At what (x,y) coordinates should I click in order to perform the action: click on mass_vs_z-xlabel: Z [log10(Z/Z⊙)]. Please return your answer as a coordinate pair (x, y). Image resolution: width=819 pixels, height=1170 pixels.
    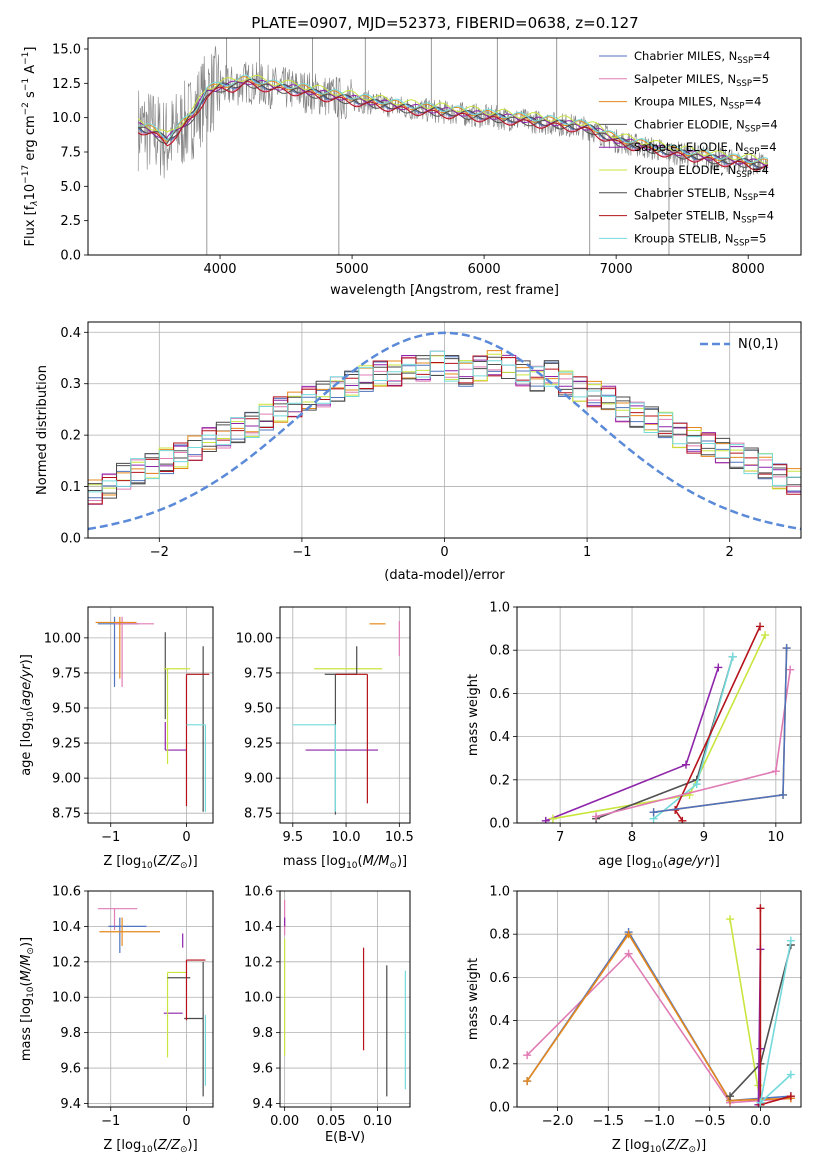
    Looking at the image, I should click on (150, 1146).